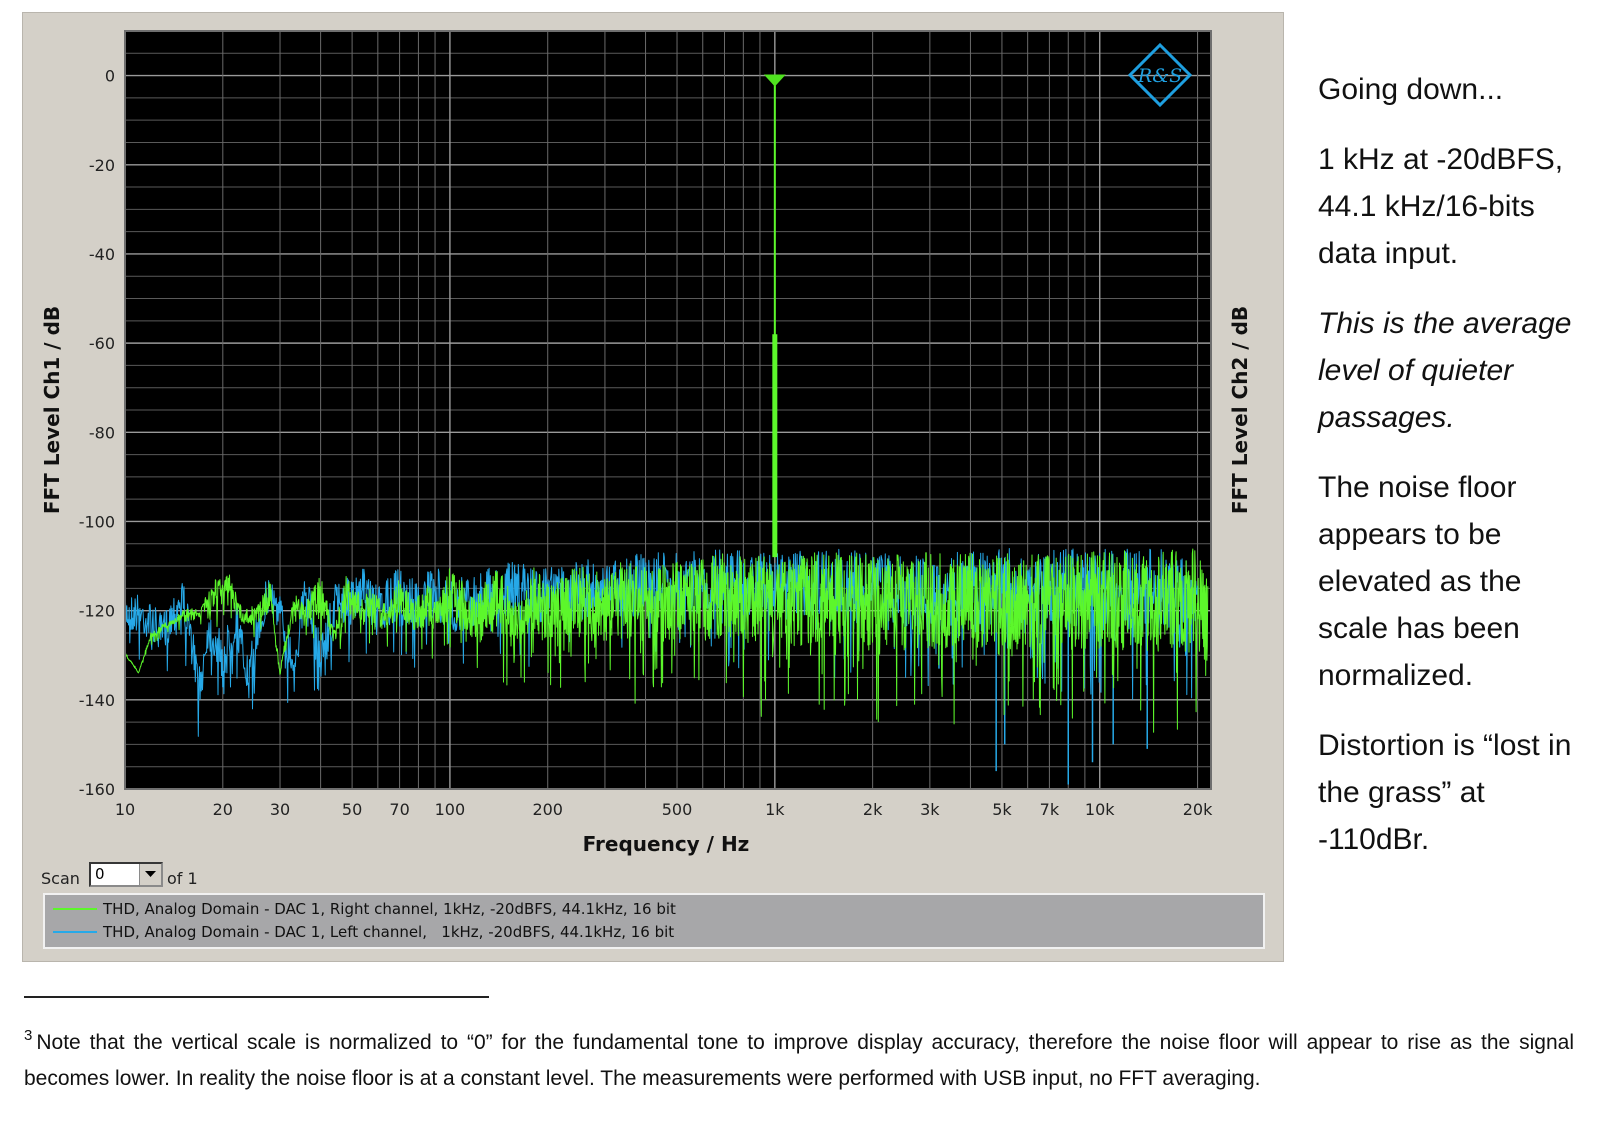 This screenshot has width=1600, height=1138. I want to click on x-tick-label: 200, so click(547, 809).